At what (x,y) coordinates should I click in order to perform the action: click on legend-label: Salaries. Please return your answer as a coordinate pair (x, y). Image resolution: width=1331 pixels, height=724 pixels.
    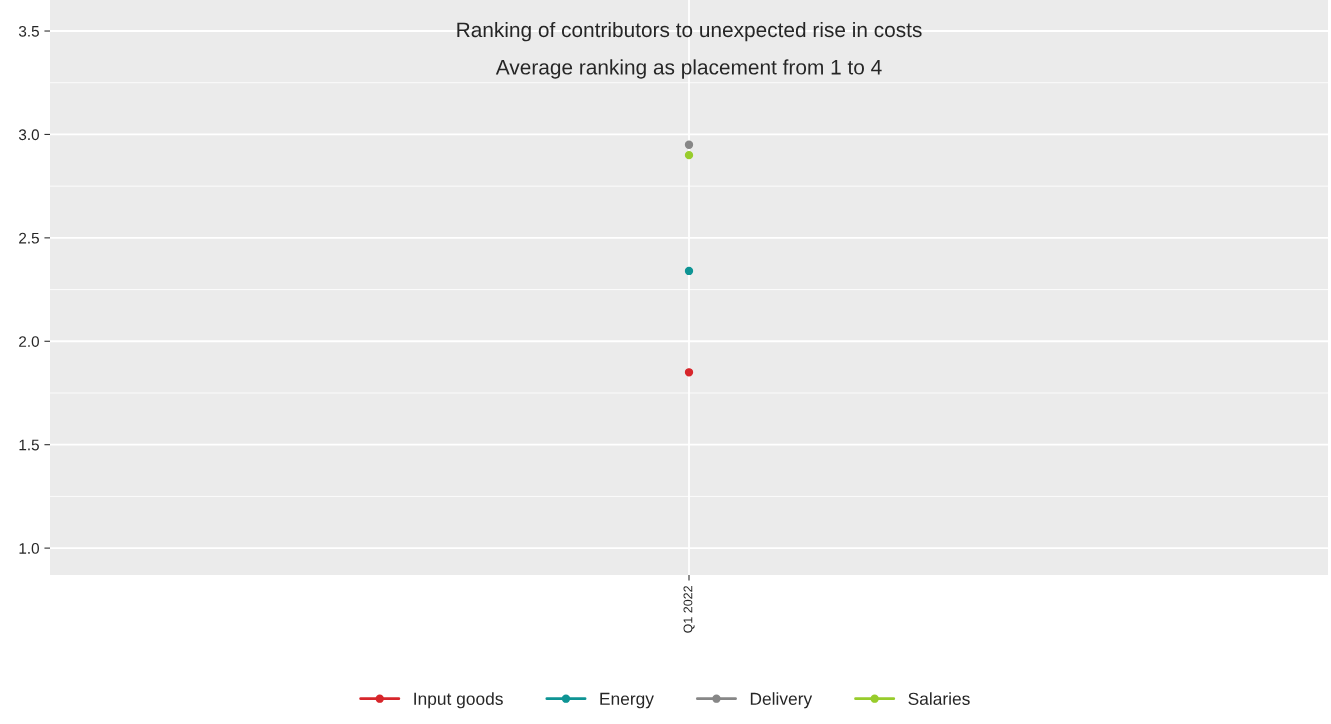
    Looking at the image, I should click on (939, 698).